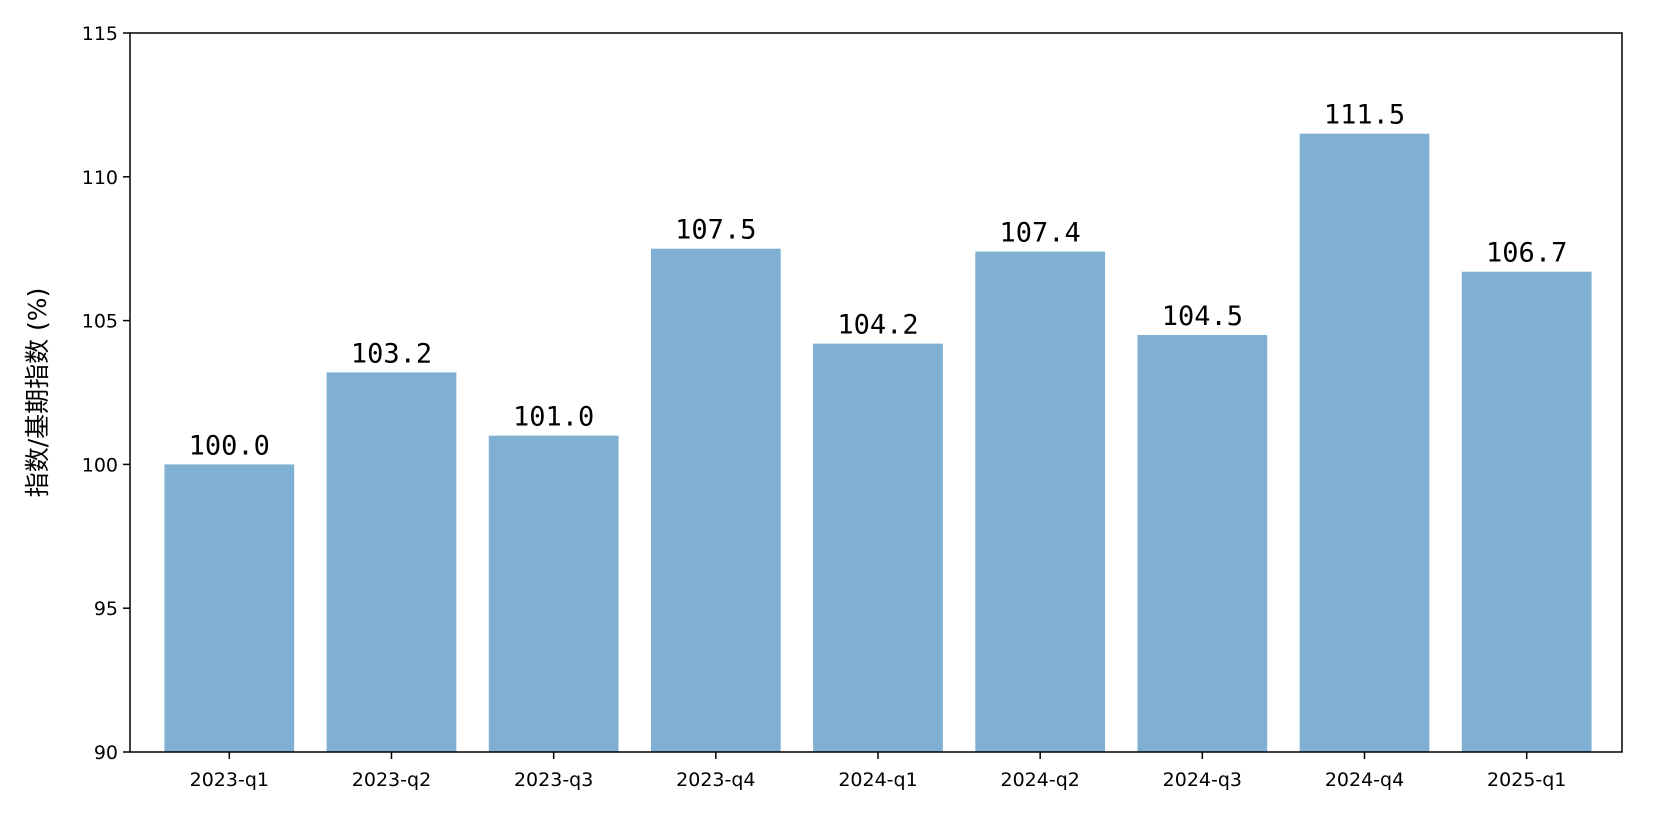 The height and width of the screenshot is (817, 1654). What do you see at coordinates (37, 393) in the screenshot?
I see `y-axis-label: 指数/基期指数 (%)` at bounding box center [37, 393].